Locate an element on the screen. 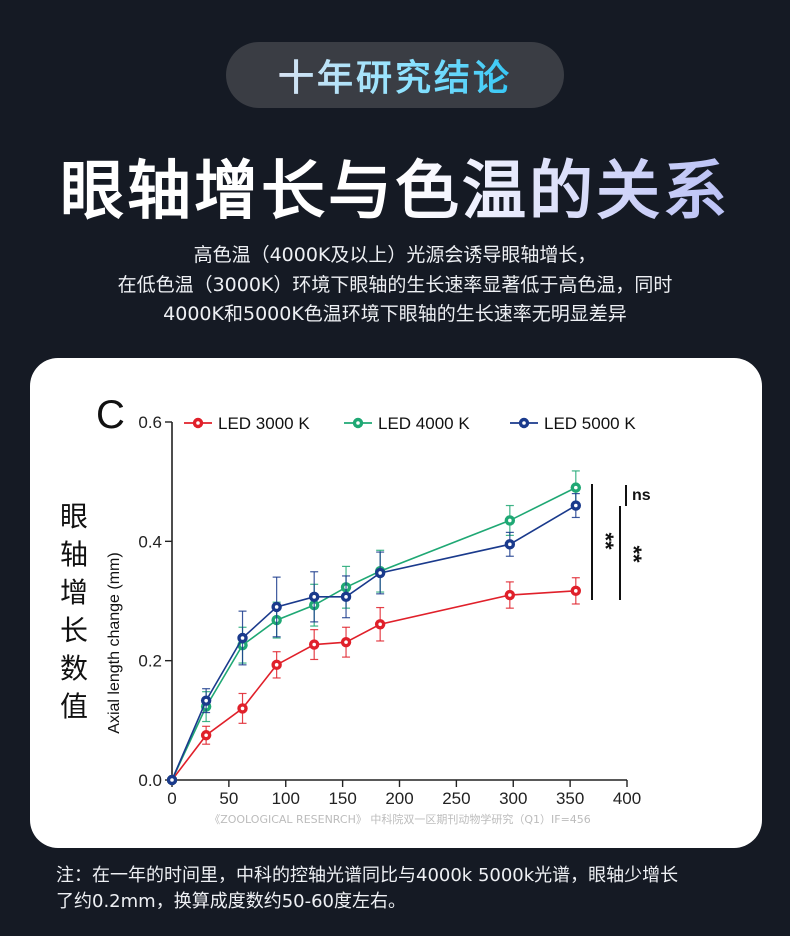 The height and width of the screenshot is (936, 790). y-axis-label: Axial length change (mm) is located at coordinates (114, 642).